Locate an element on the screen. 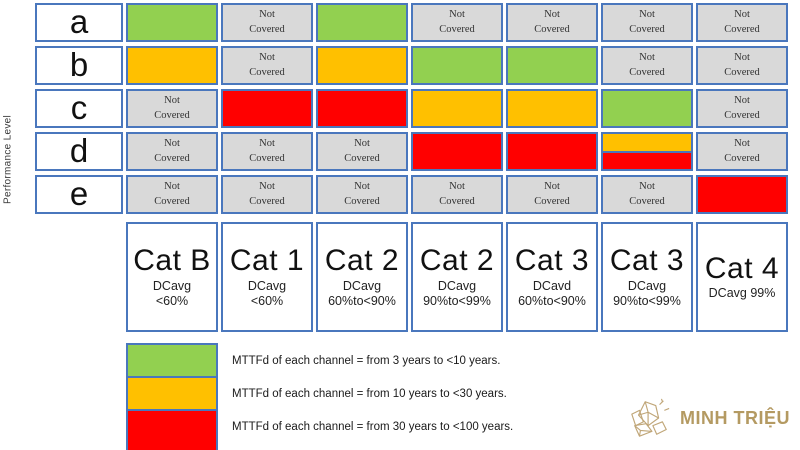  grid-cell-e-0: Not Covered is located at coordinates (172, 194).